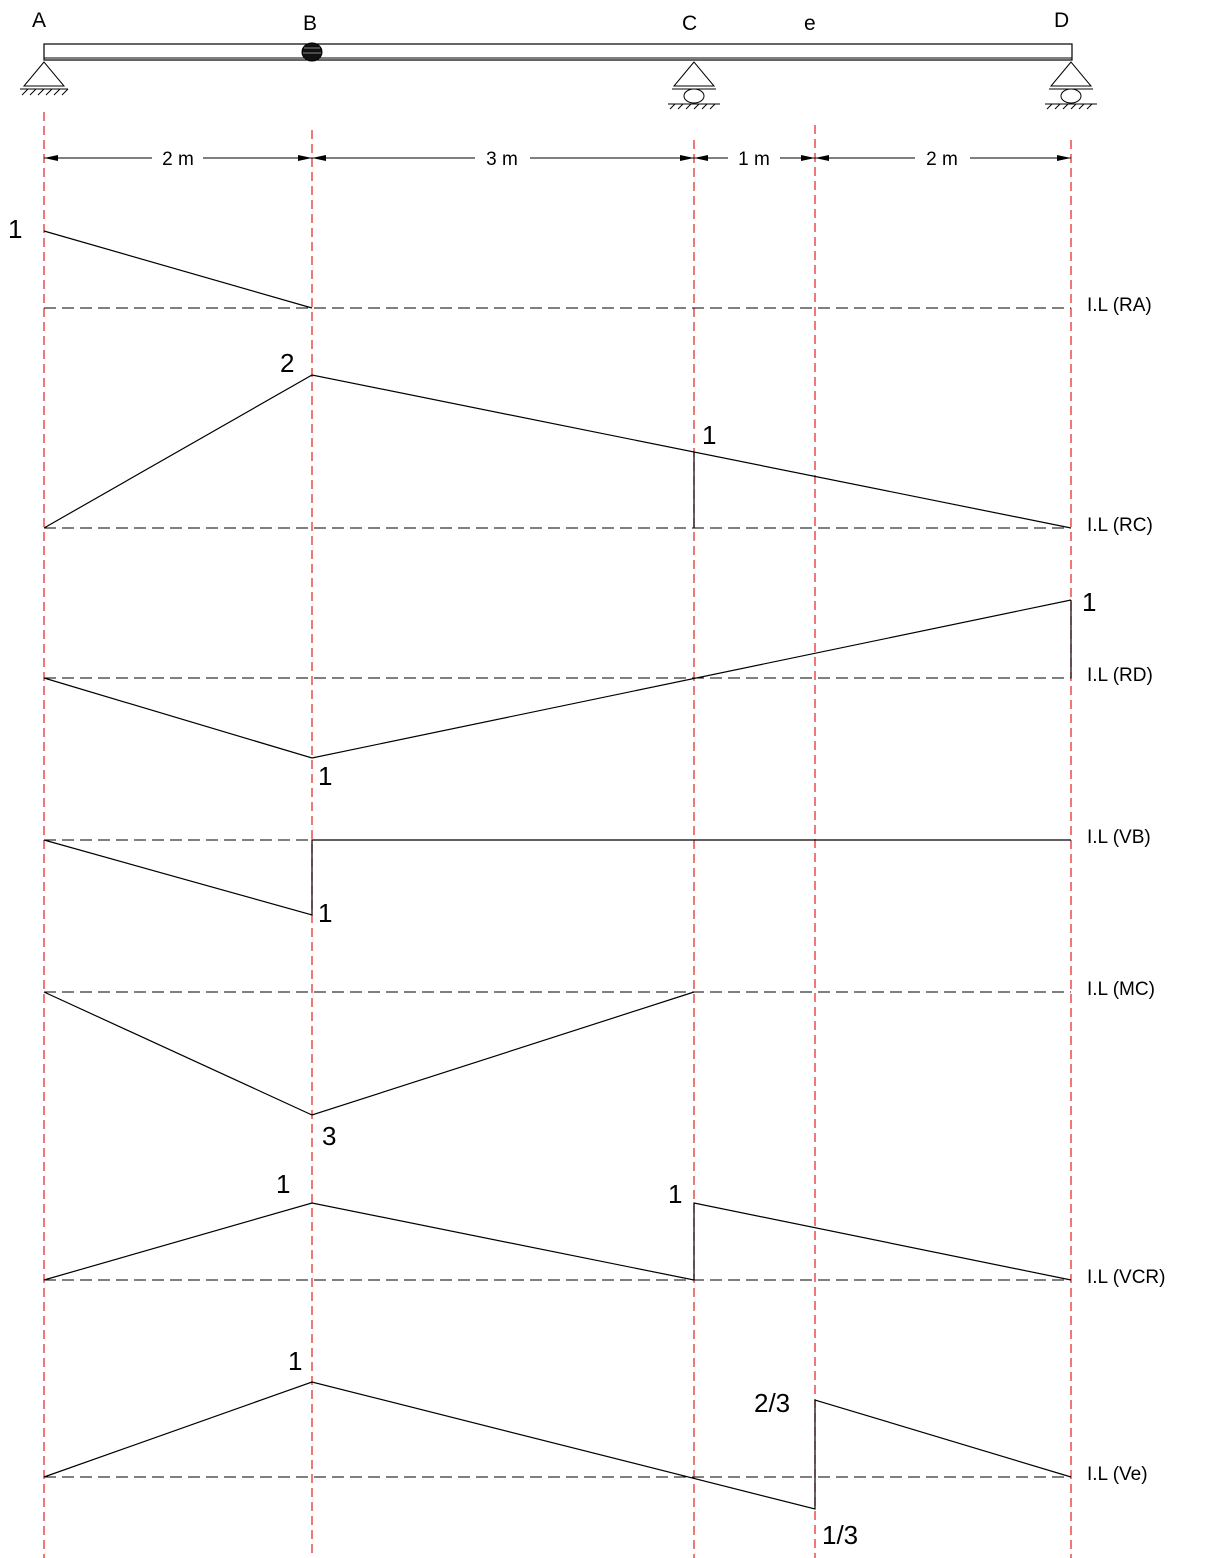 Image resolution: width=1215 pixels, height=1558 pixels. I want to click on hinge-icon, so click(312, 52).